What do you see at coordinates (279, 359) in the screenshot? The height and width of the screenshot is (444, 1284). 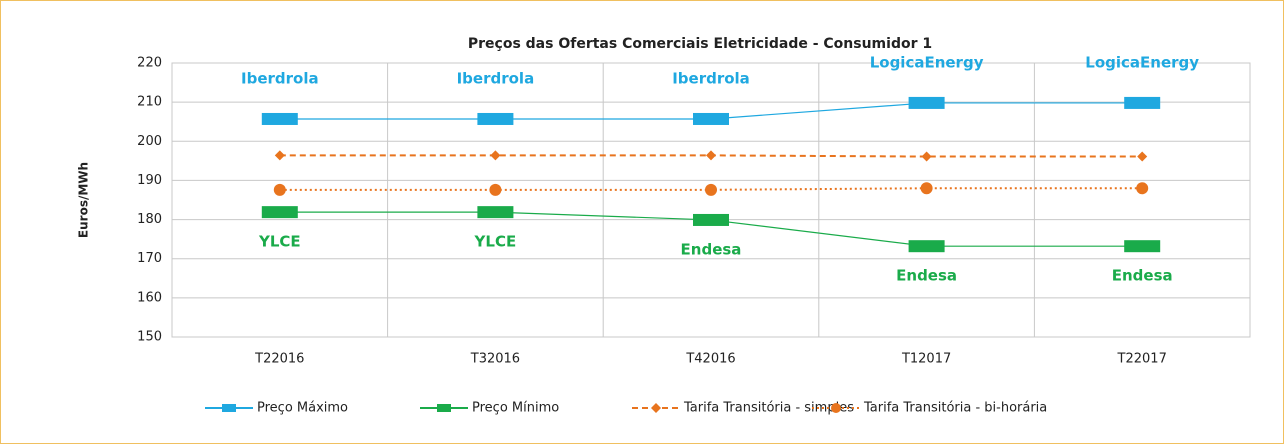 I see `x-tick-label: T22016` at bounding box center [279, 359].